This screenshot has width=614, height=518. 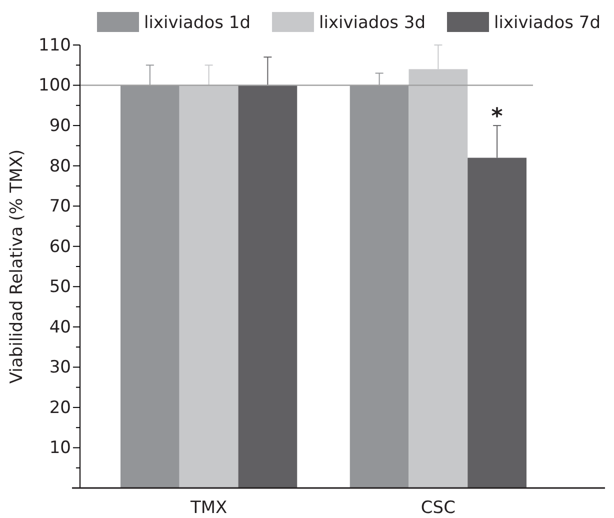 What do you see at coordinates (497, 117) in the screenshot?
I see `annotation: *` at bounding box center [497, 117].